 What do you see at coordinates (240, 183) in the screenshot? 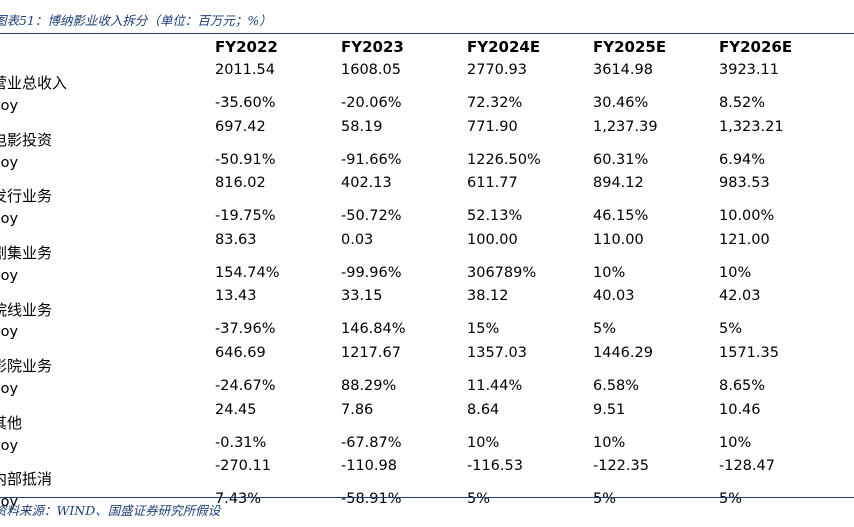
I see `value-cell: 816.02` at bounding box center [240, 183].